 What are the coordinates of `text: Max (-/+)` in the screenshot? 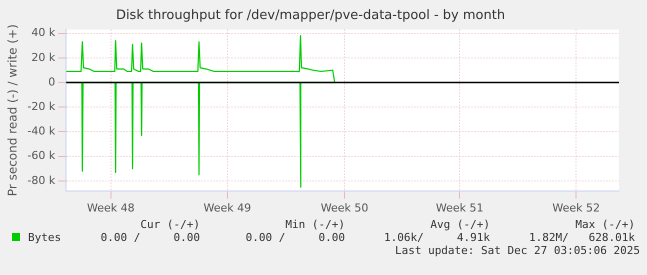 It's located at (604, 224).